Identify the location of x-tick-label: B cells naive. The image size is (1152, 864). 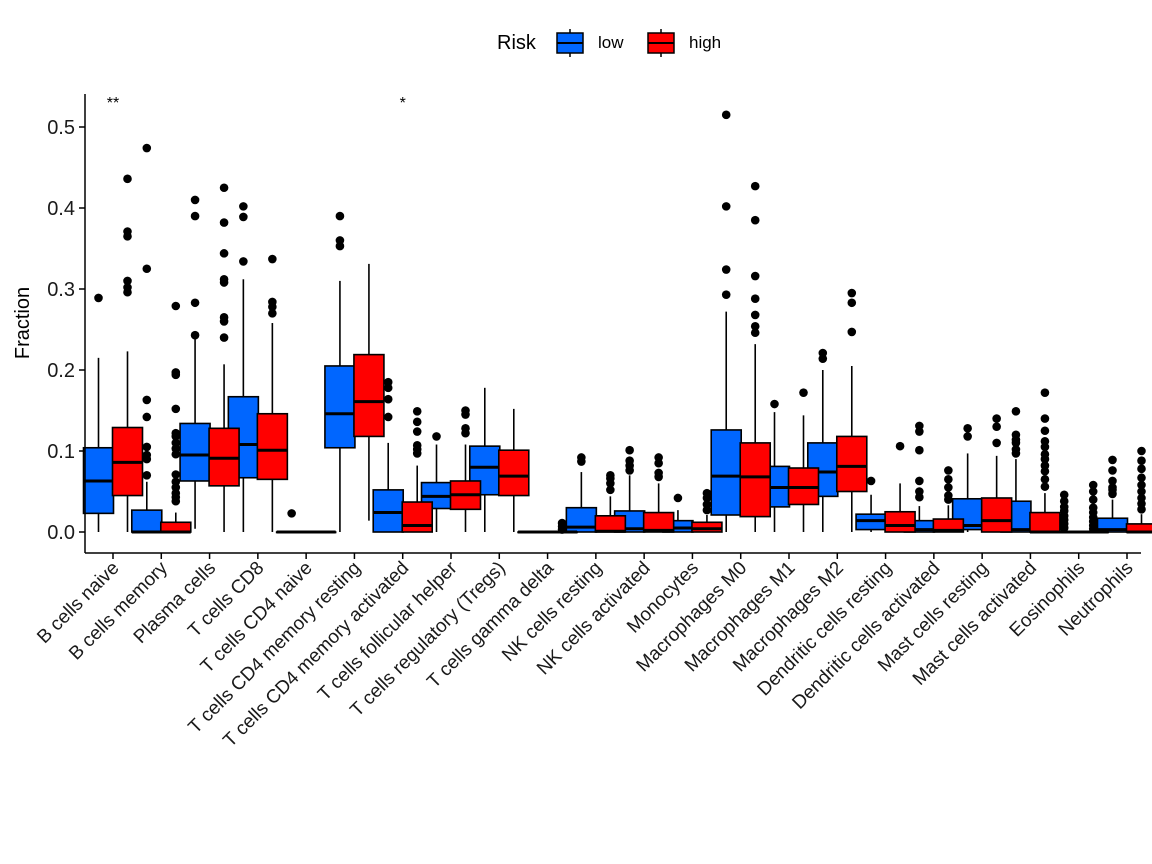
(78, 603).